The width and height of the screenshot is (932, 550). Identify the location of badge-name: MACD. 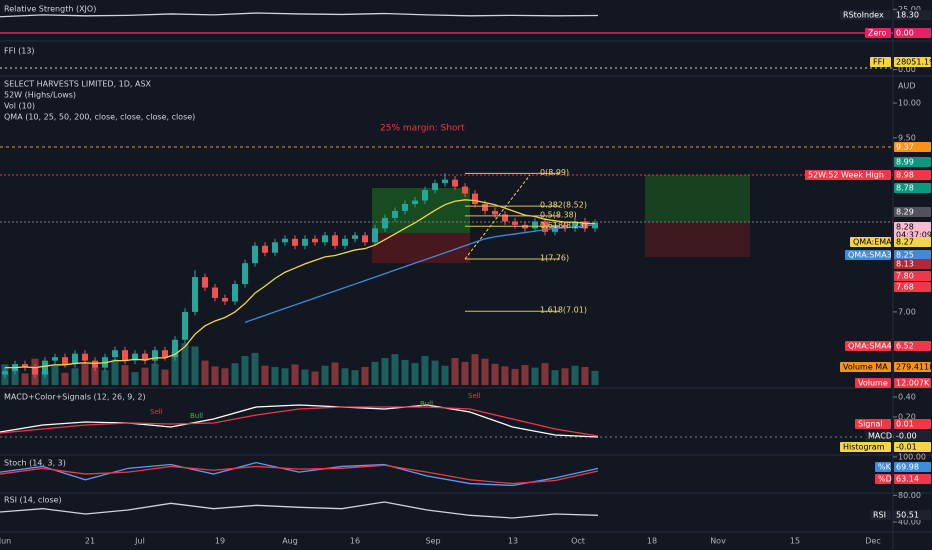
(880, 436).